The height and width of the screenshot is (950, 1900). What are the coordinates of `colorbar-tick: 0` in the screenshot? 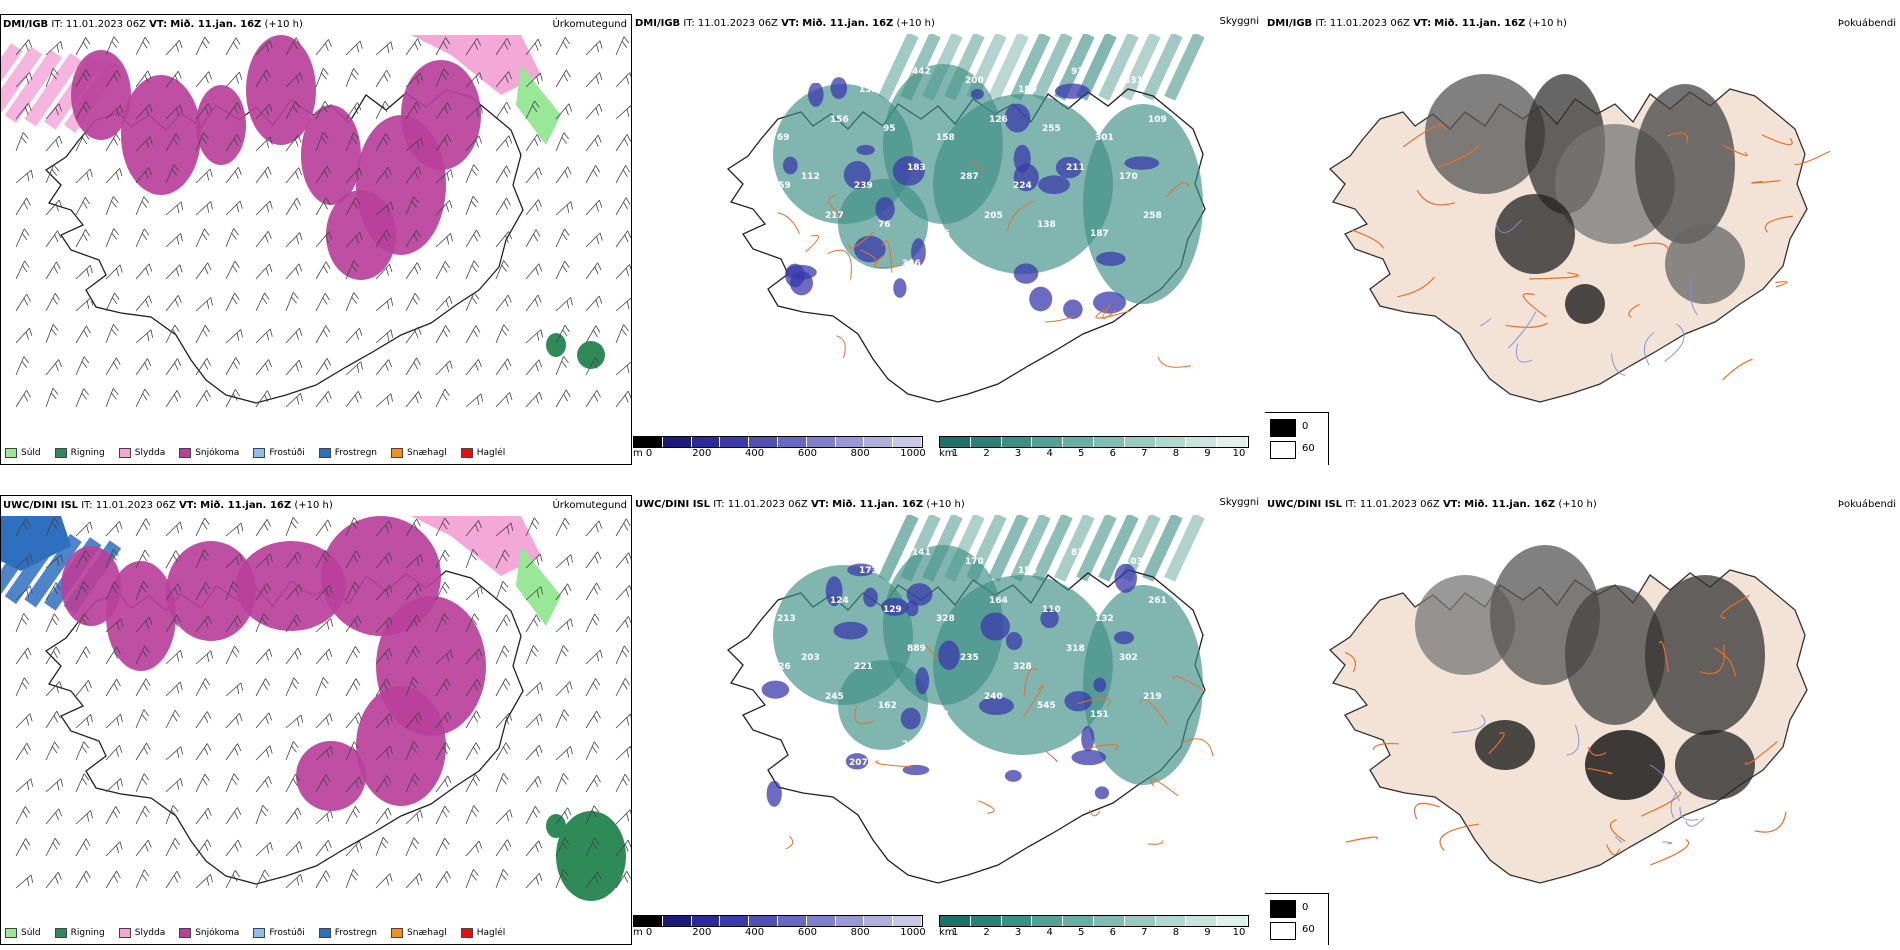 It's located at (649, 932).